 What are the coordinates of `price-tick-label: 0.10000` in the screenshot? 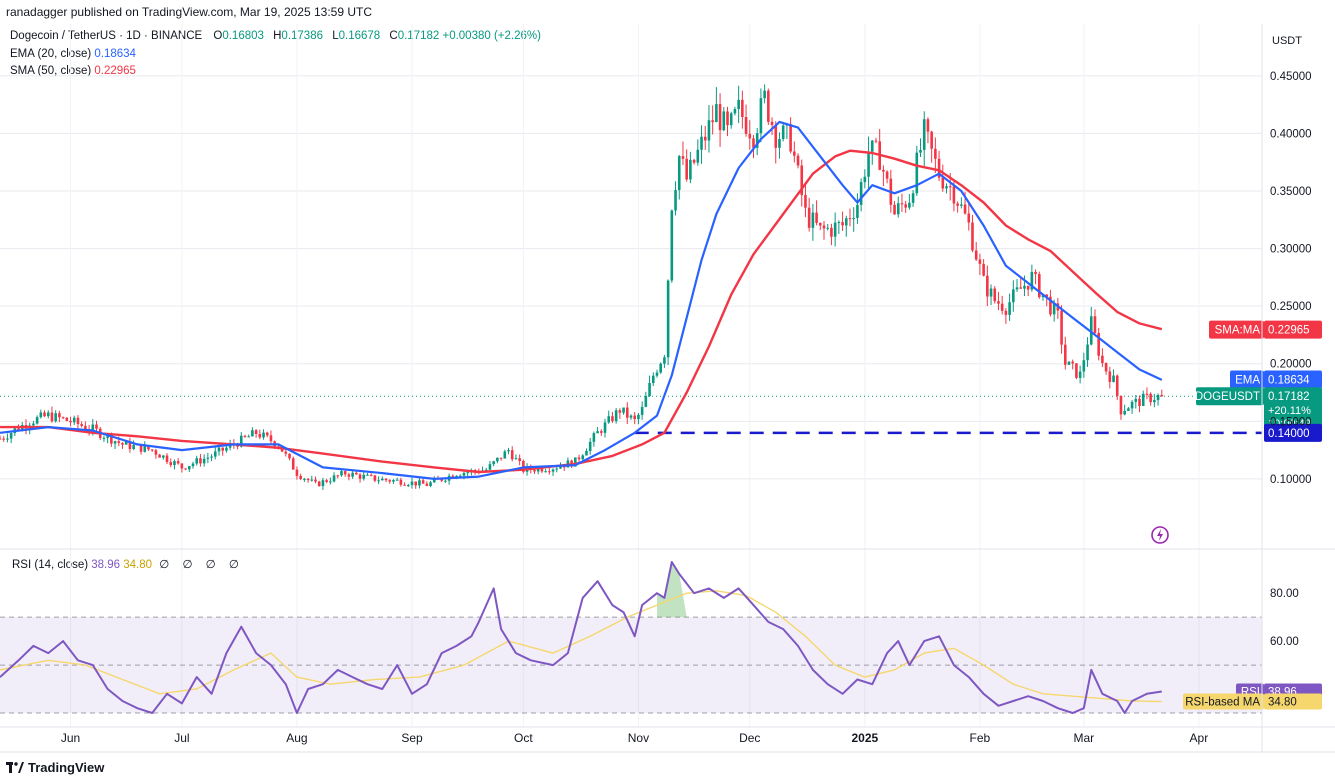 It's located at (1291, 480).